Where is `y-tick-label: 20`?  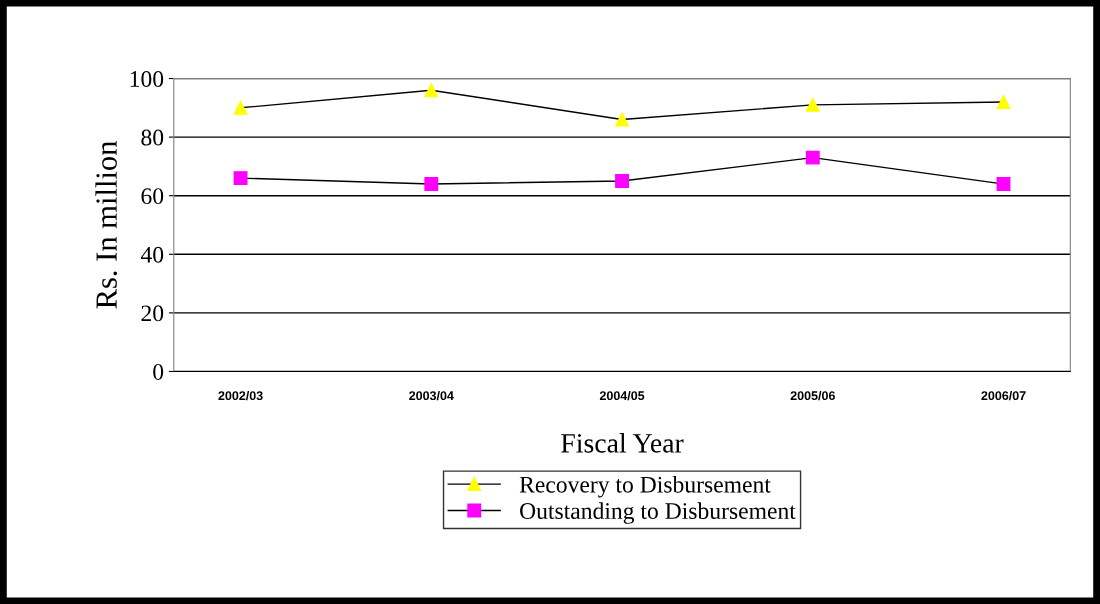 y-tick-label: 20 is located at coordinates (152, 313).